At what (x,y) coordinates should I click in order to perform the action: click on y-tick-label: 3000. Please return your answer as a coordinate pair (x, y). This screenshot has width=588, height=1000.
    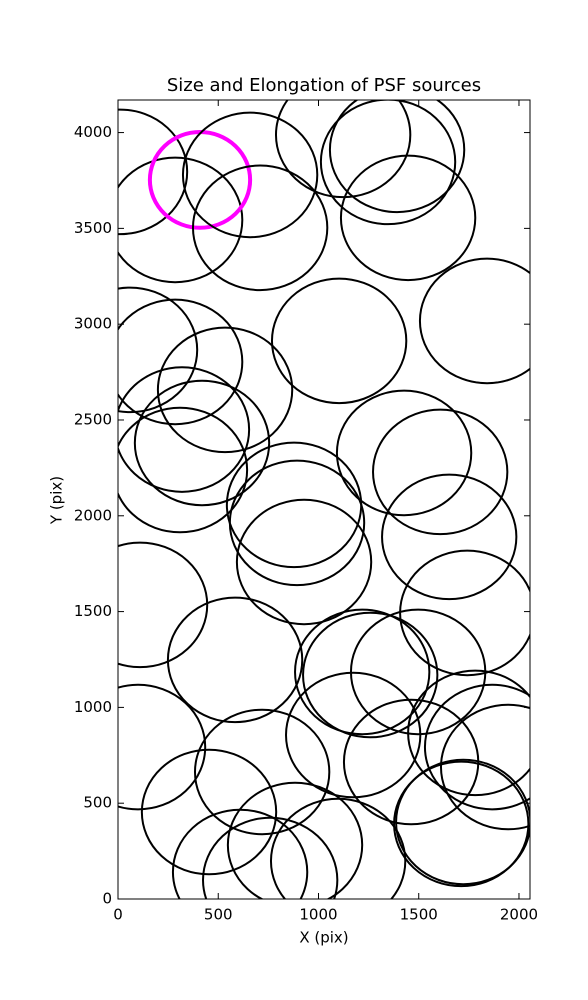
    Looking at the image, I should click on (93, 324).